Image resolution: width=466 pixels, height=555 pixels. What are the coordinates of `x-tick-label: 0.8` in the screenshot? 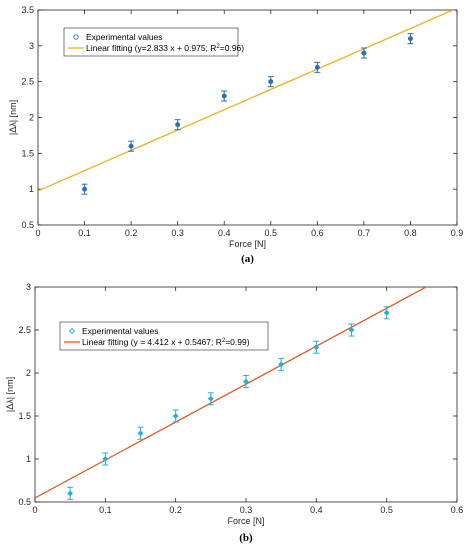 It's located at (410, 233).